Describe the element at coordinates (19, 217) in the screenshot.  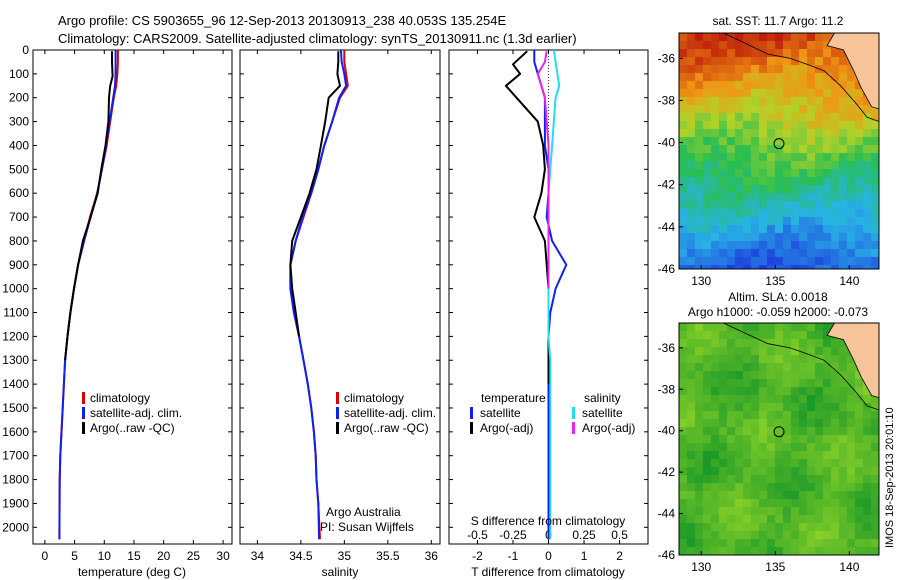
I see `y-tick-label: 700` at that location.